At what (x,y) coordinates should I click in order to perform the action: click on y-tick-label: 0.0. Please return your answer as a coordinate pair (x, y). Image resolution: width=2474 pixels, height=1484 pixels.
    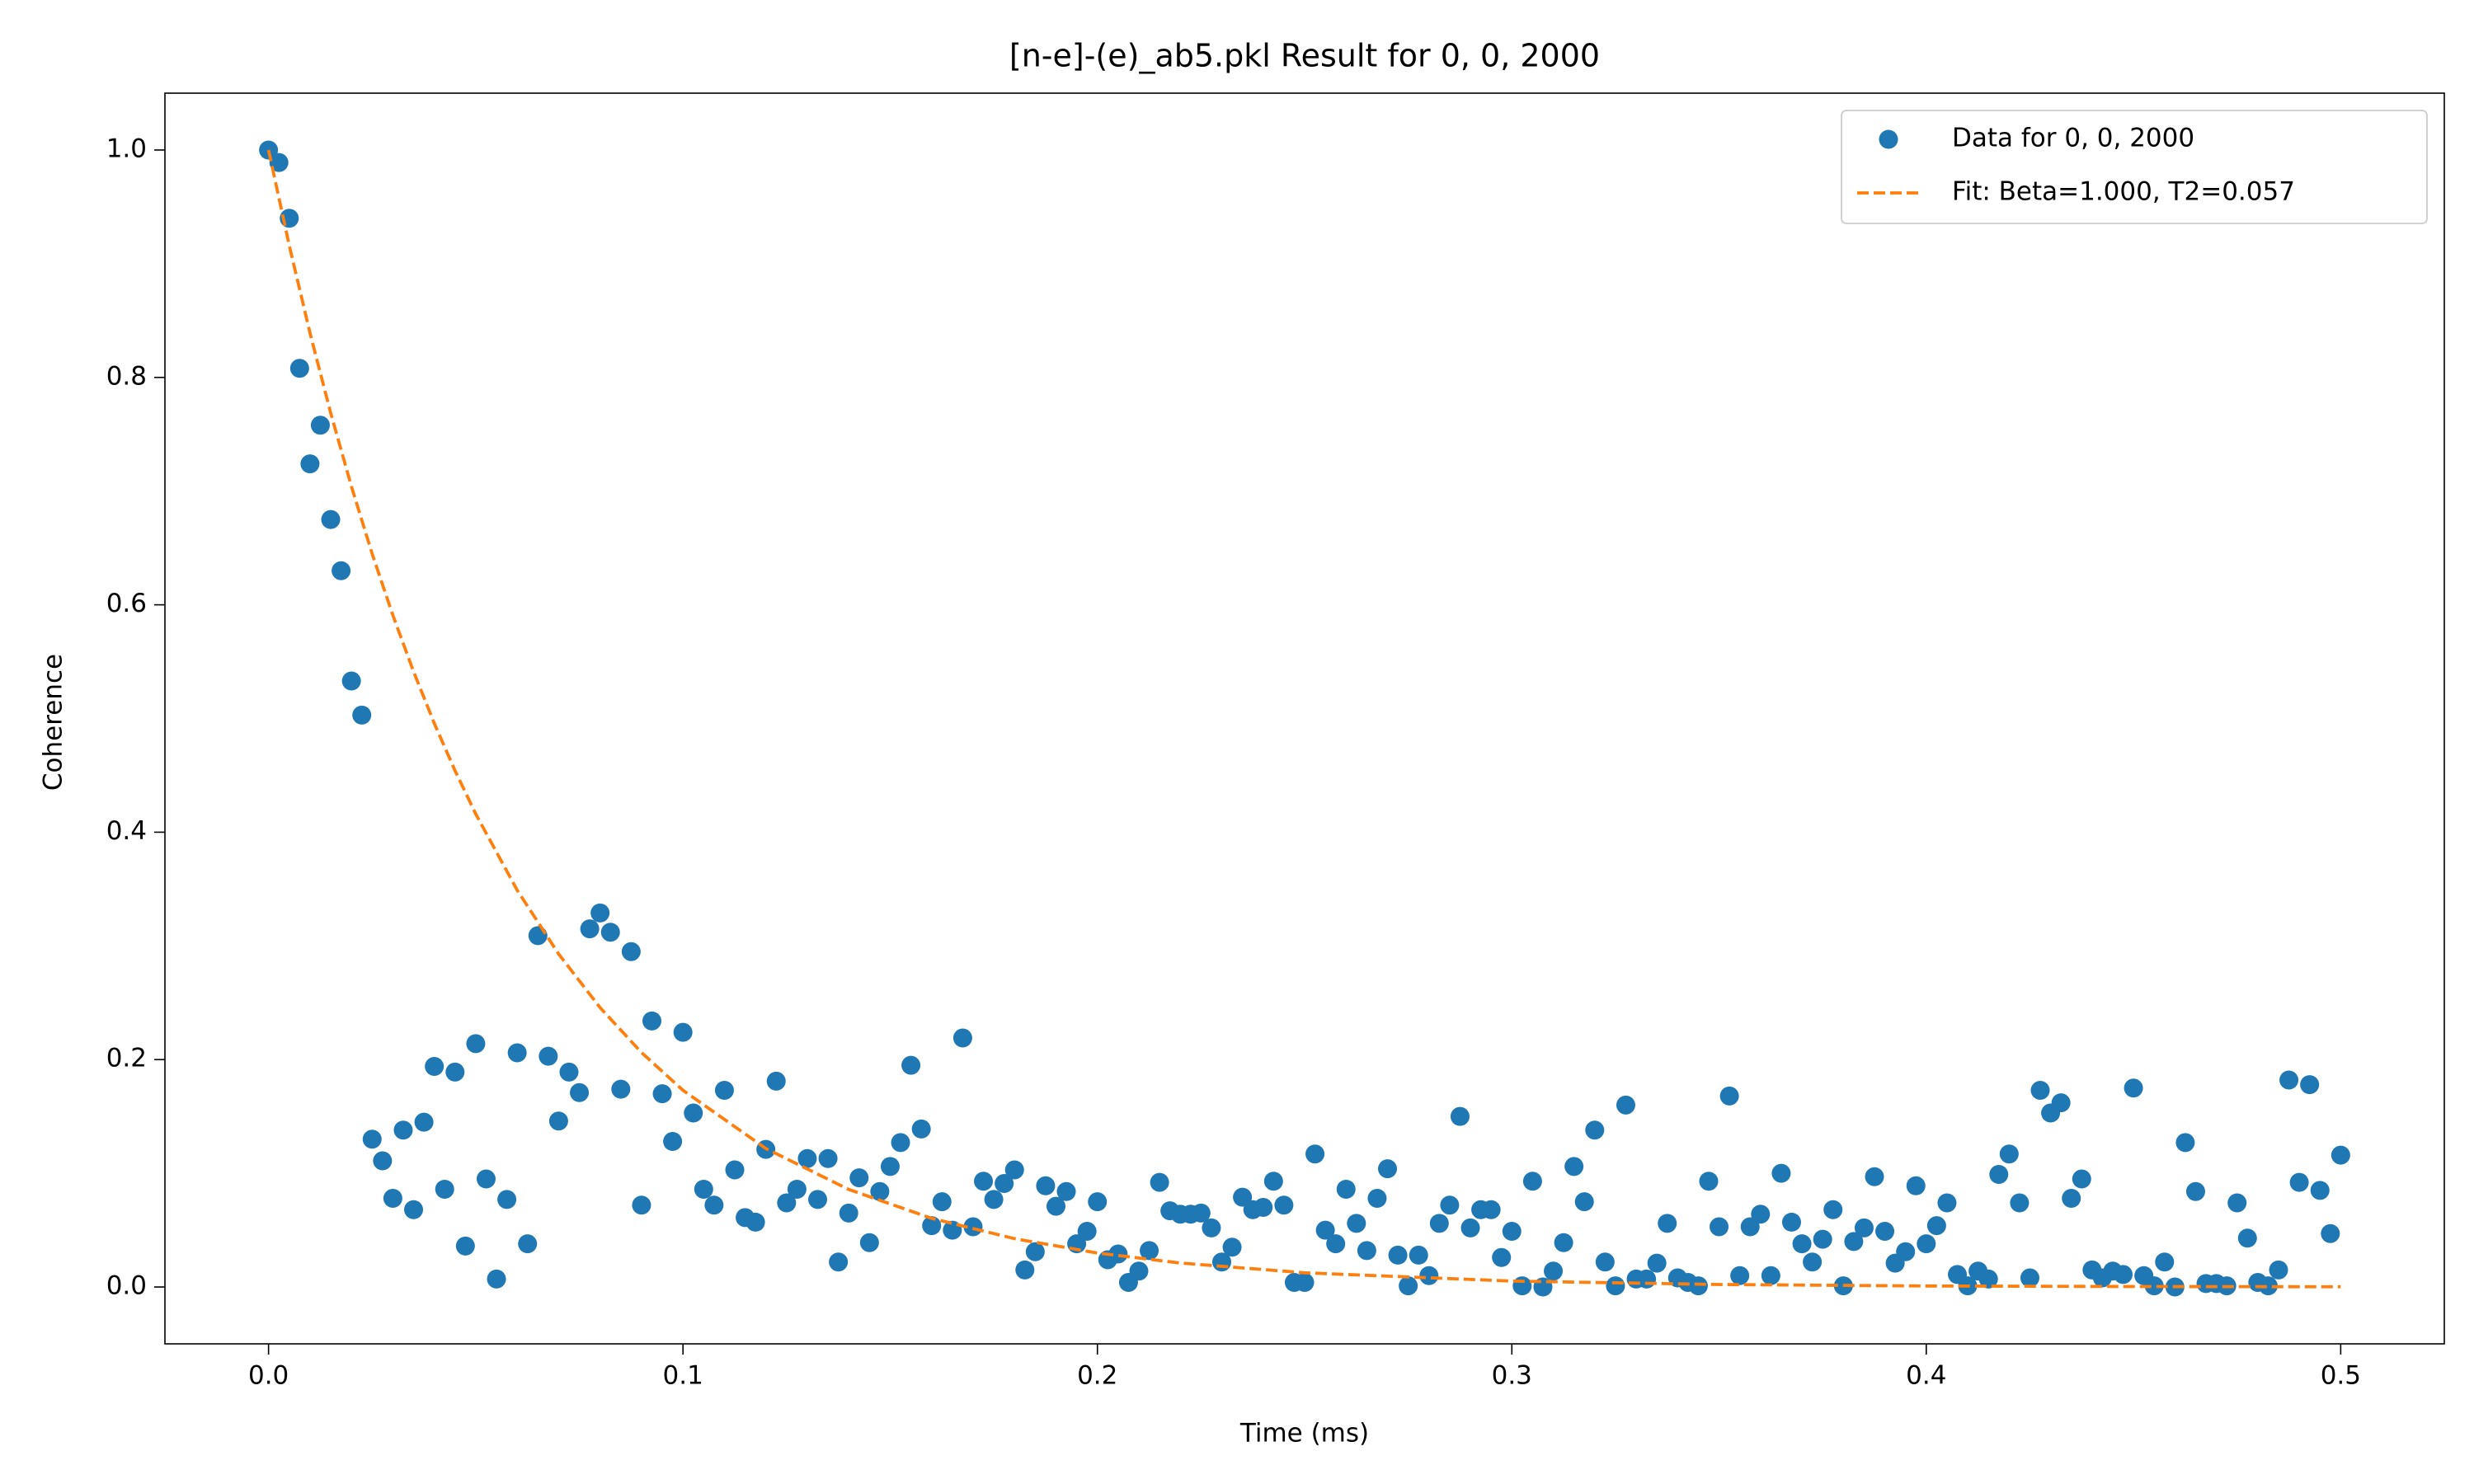
    Looking at the image, I should click on (126, 1286).